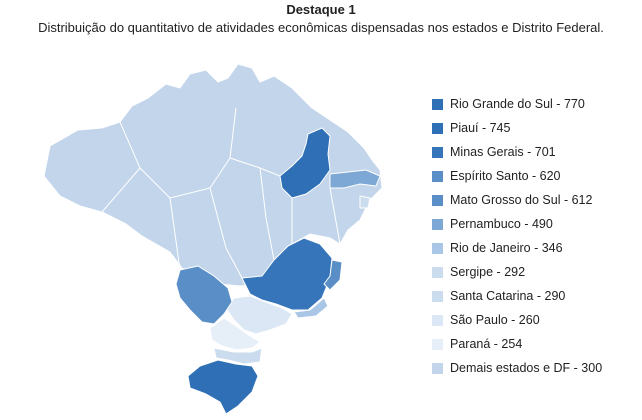 The height and width of the screenshot is (420, 642). Describe the element at coordinates (235, 334) in the screenshot. I see `map-state-parana` at that location.